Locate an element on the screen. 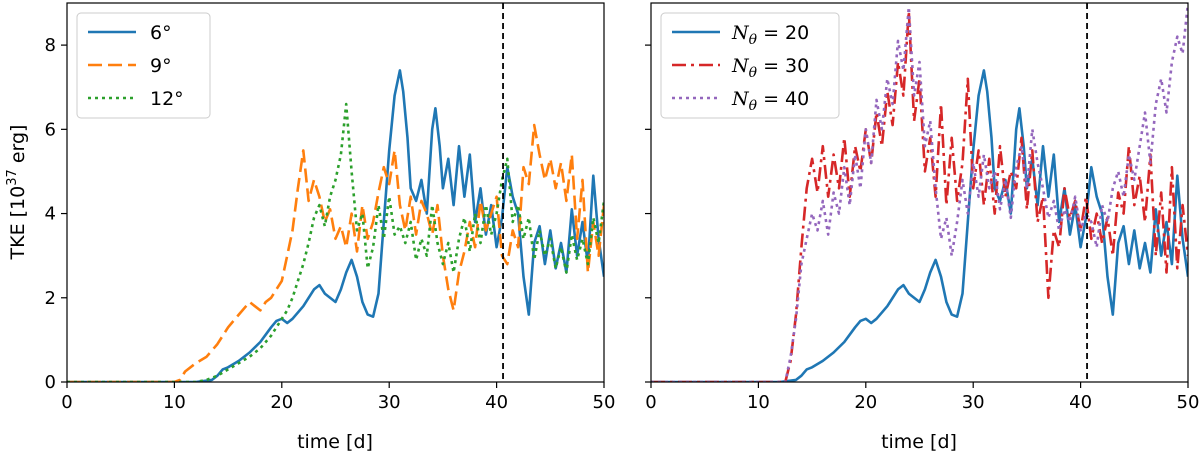  left-y-tick-label-4: 8 is located at coordinates (50, 45).